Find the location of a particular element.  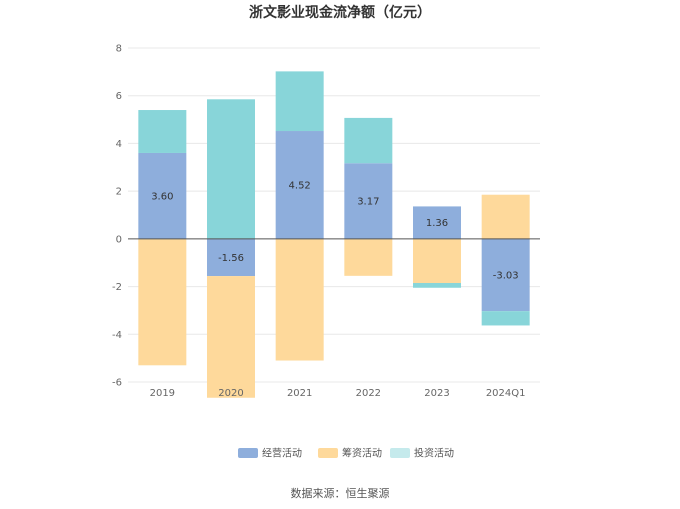

data-label: 3.17 is located at coordinates (368, 202).